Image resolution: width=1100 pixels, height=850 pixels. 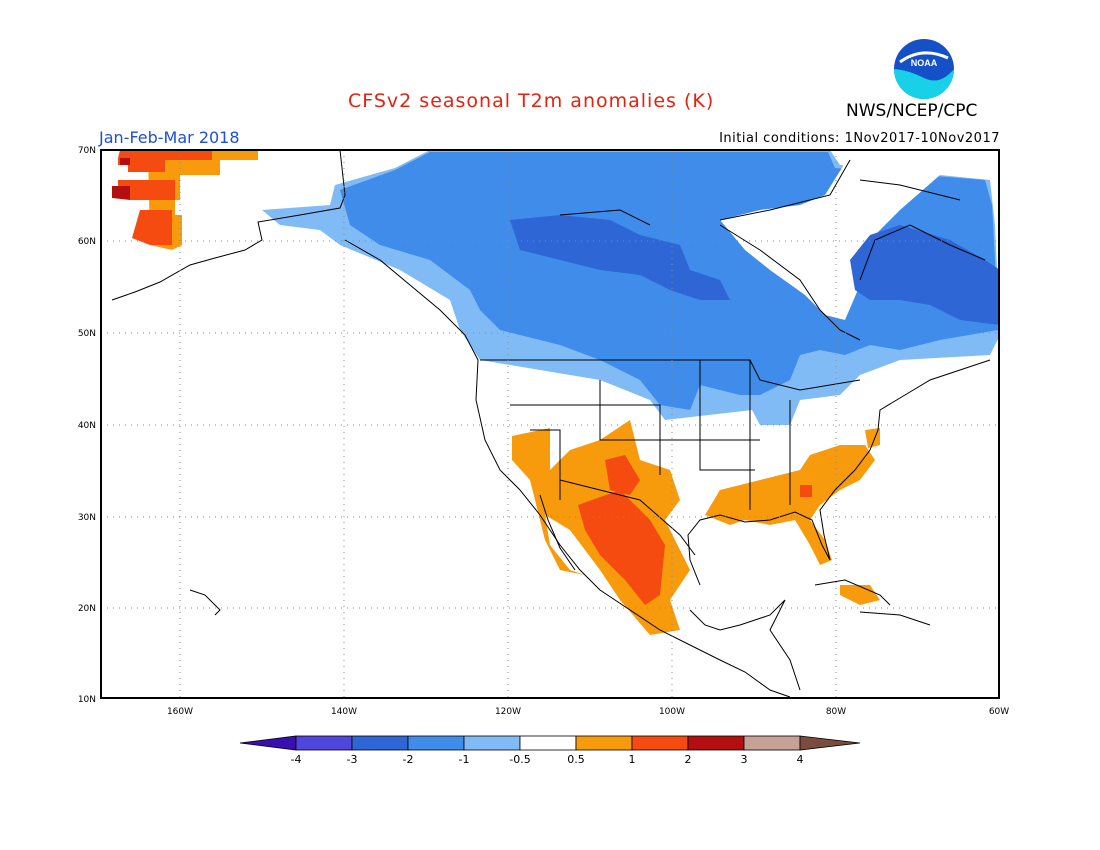 I want to click on map-title: CFSv2 seasonal T2m anomalies (K), so click(x=531, y=101).